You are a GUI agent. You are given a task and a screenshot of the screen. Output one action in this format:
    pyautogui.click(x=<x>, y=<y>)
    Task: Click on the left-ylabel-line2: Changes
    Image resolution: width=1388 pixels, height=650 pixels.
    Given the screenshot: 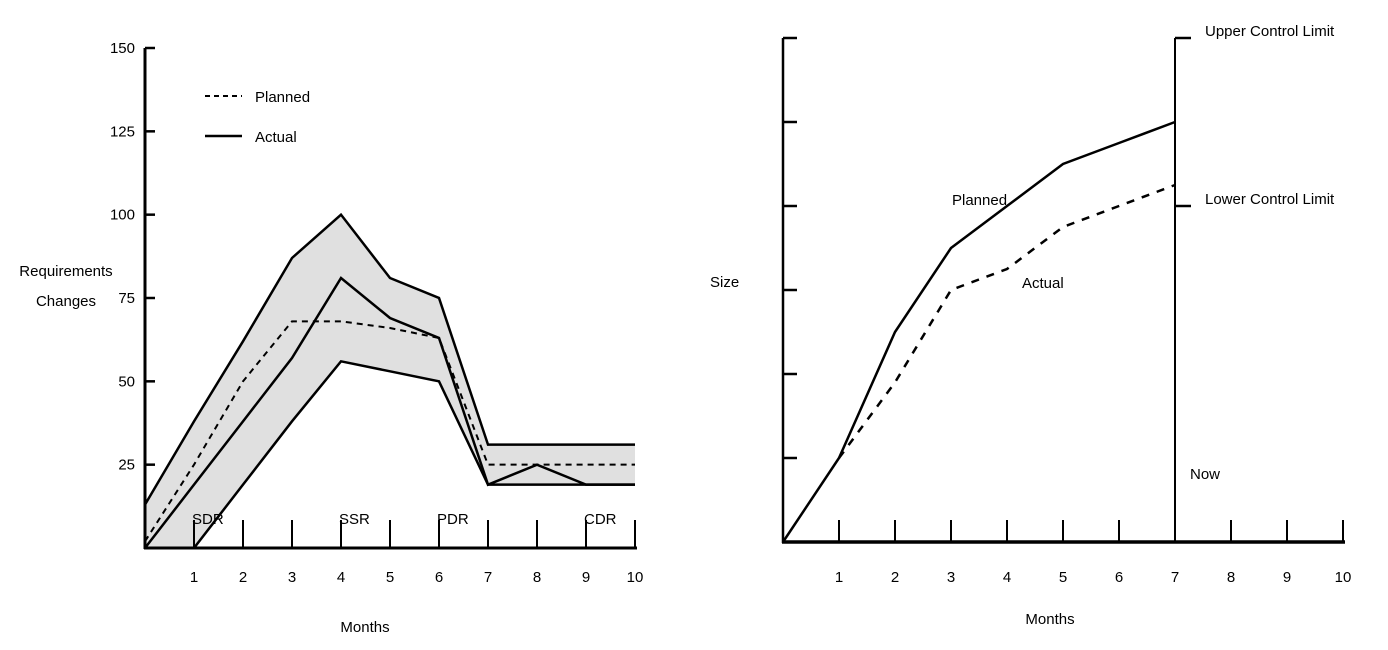 What is the action you would take?
    pyautogui.click(x=66, y=301)
    